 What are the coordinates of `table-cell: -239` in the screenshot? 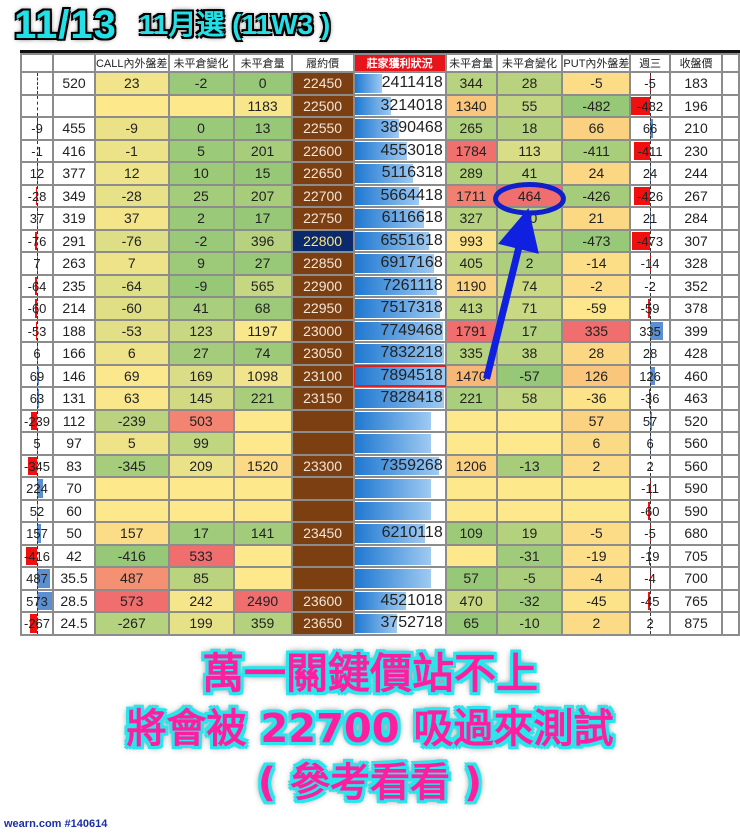 It's located at (37, 421).